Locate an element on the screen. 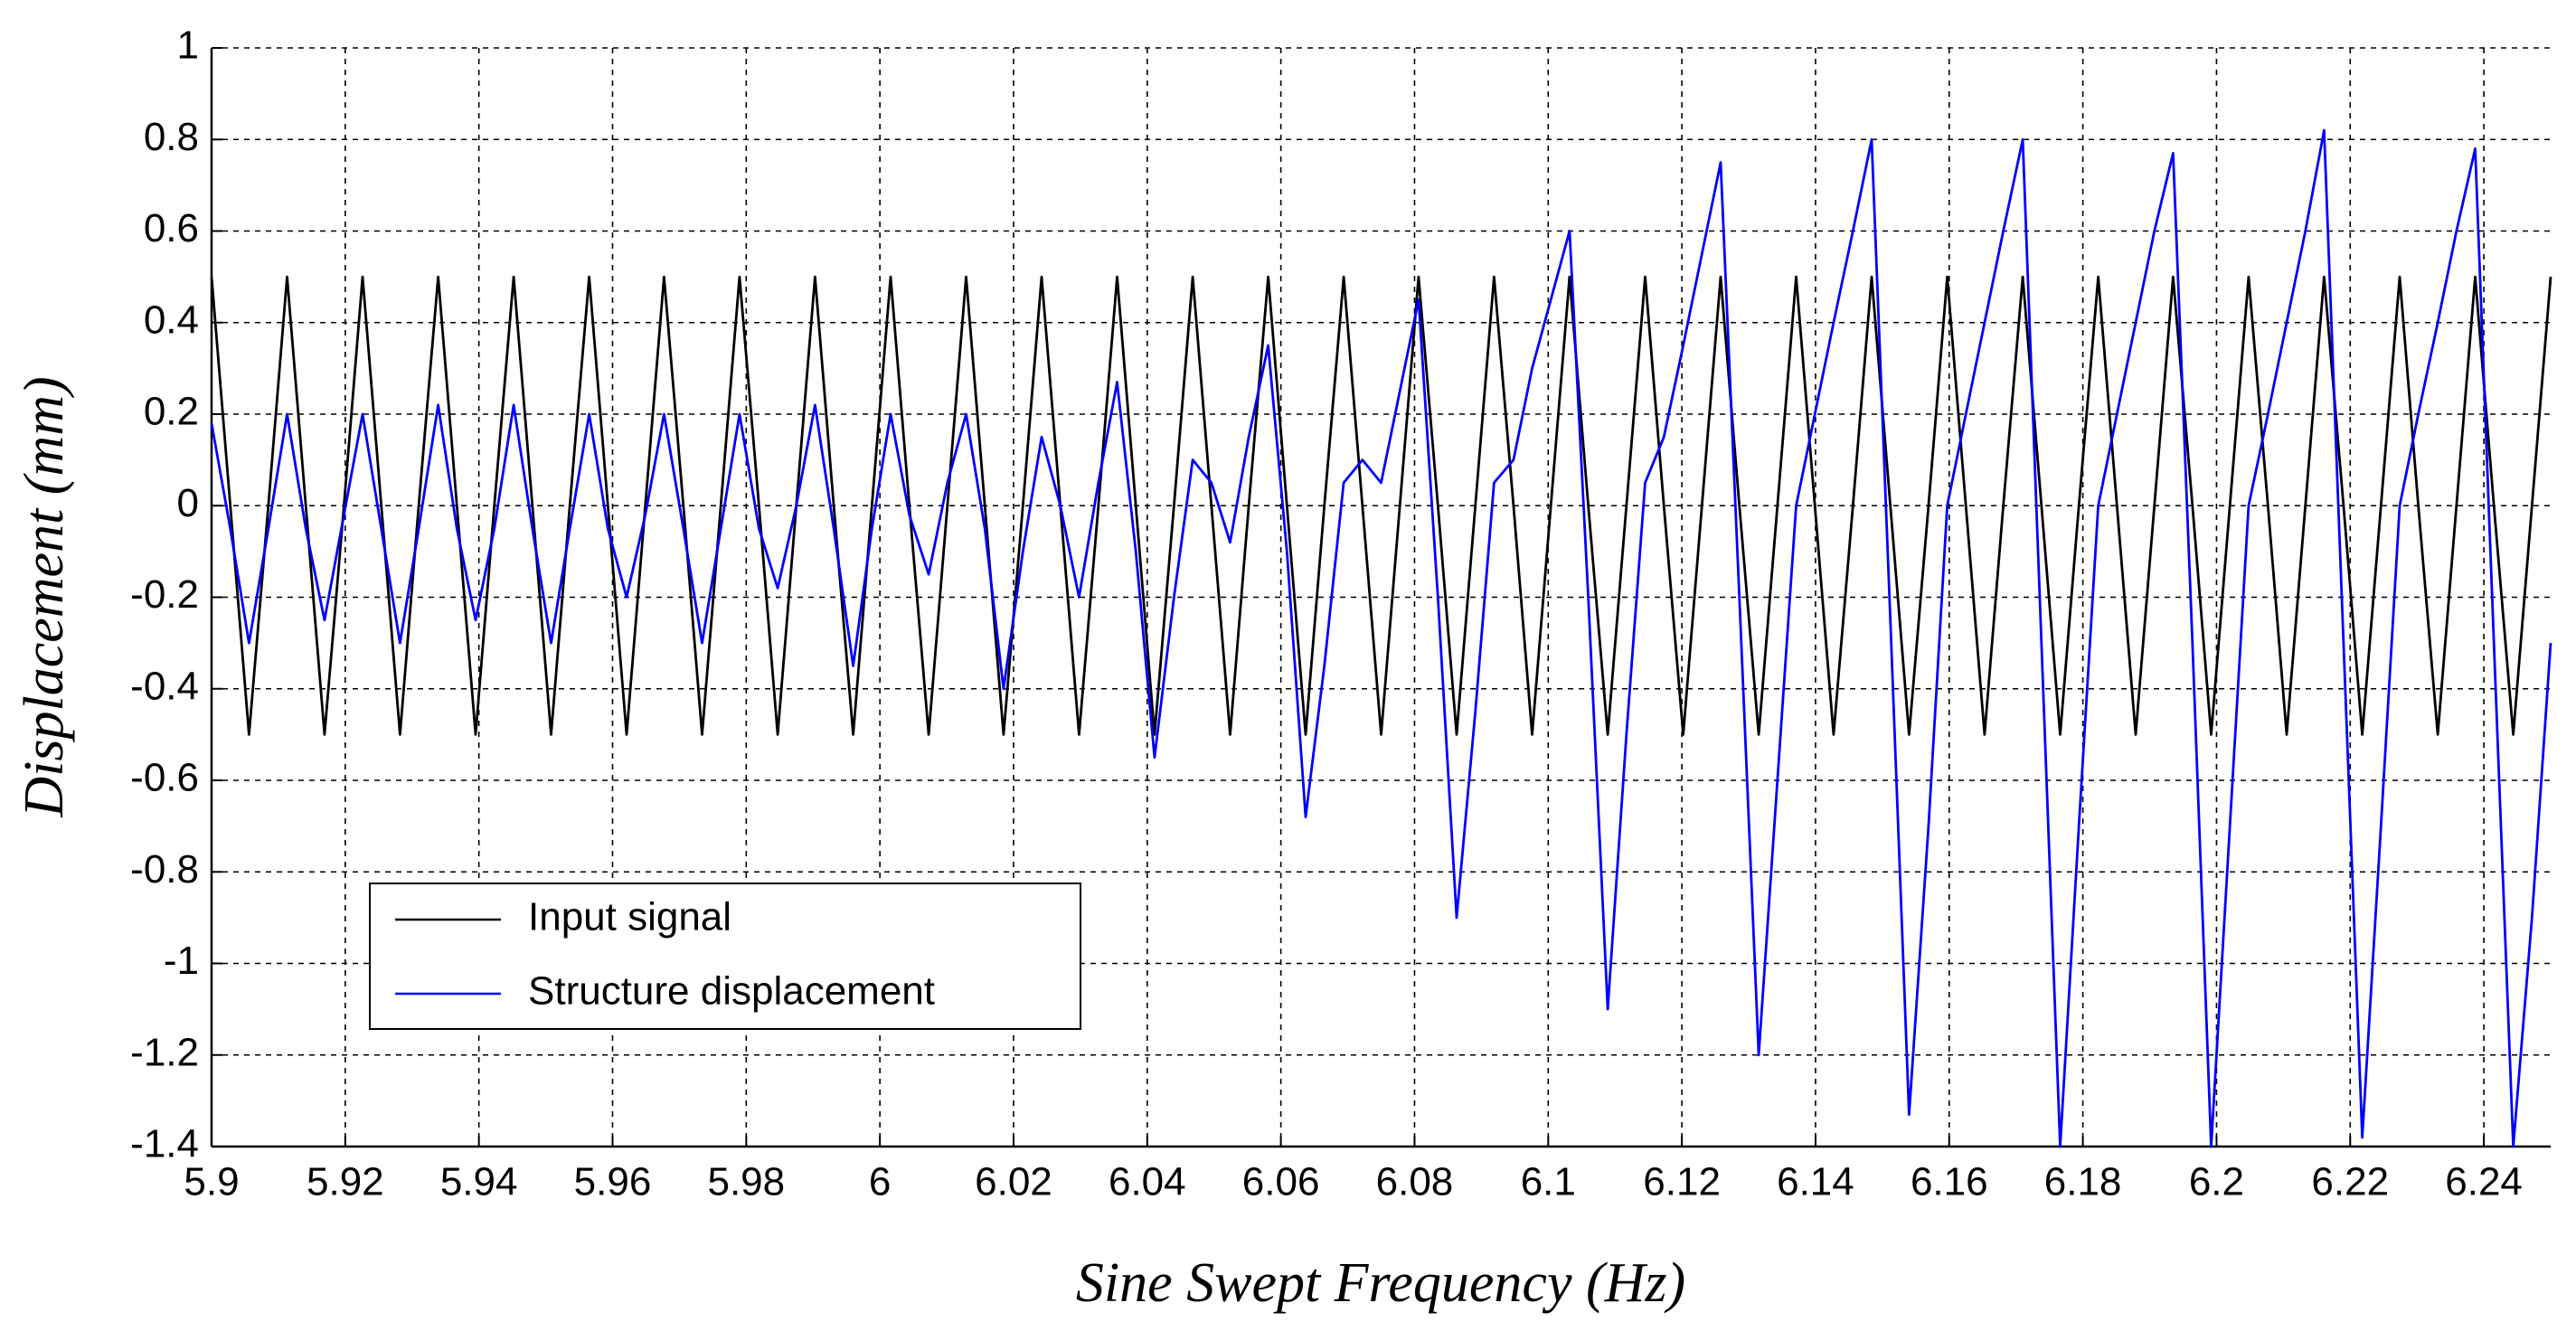 The width and height of the screenshot is (2576, 1331). y-tick-label: -0.4 is located at coordinates (164, 686).